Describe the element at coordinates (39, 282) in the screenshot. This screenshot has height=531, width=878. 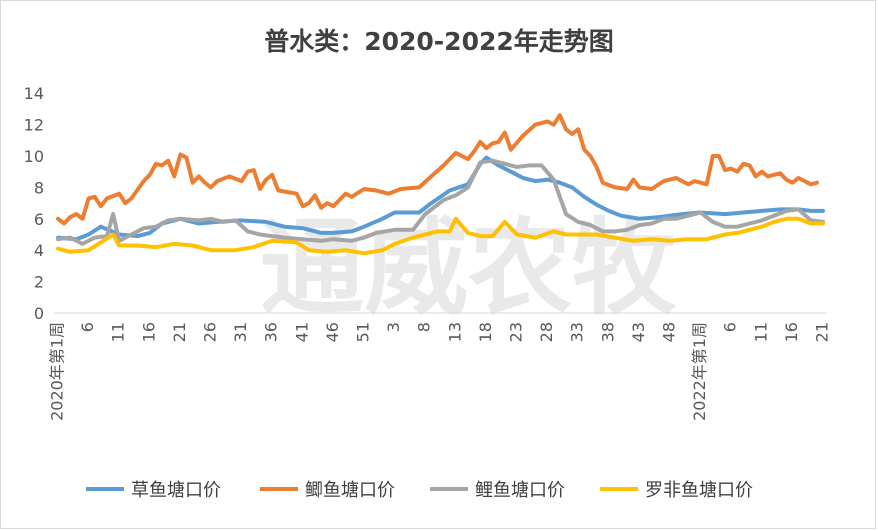
I see `y-tick-label: 2` at that location.